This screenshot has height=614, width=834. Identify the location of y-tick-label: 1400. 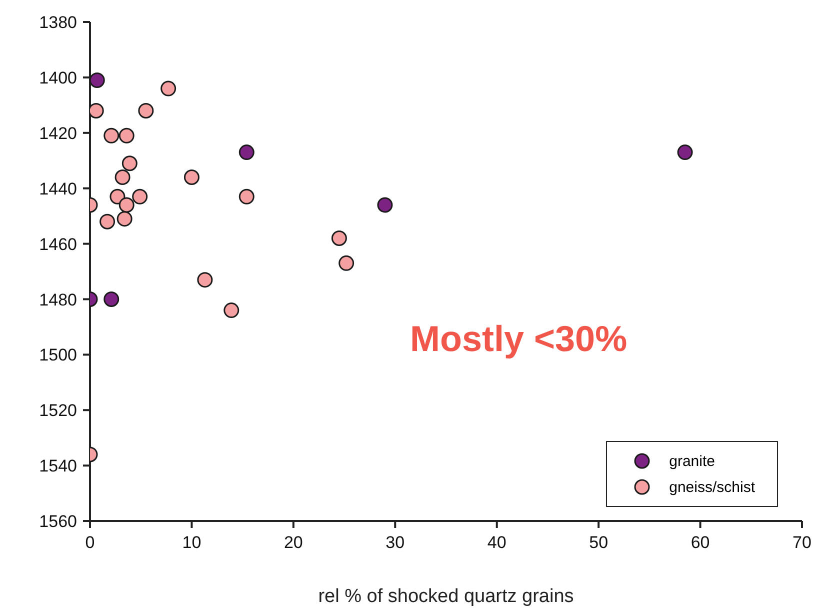
(58, 78).